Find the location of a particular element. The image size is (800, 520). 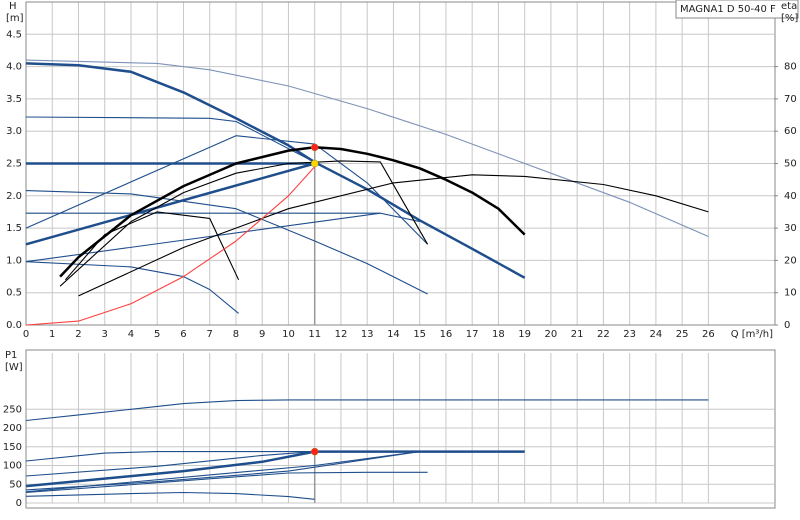

y2-tick-label: 30 is located at coordinates (790, 228).